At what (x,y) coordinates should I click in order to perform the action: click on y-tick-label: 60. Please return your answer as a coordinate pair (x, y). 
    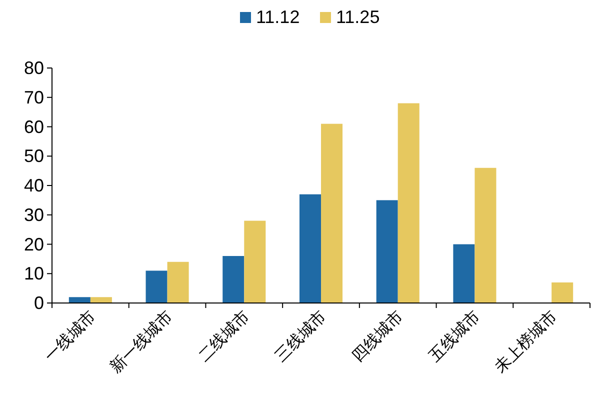
    Looking at the image, I should click on (34, 126).